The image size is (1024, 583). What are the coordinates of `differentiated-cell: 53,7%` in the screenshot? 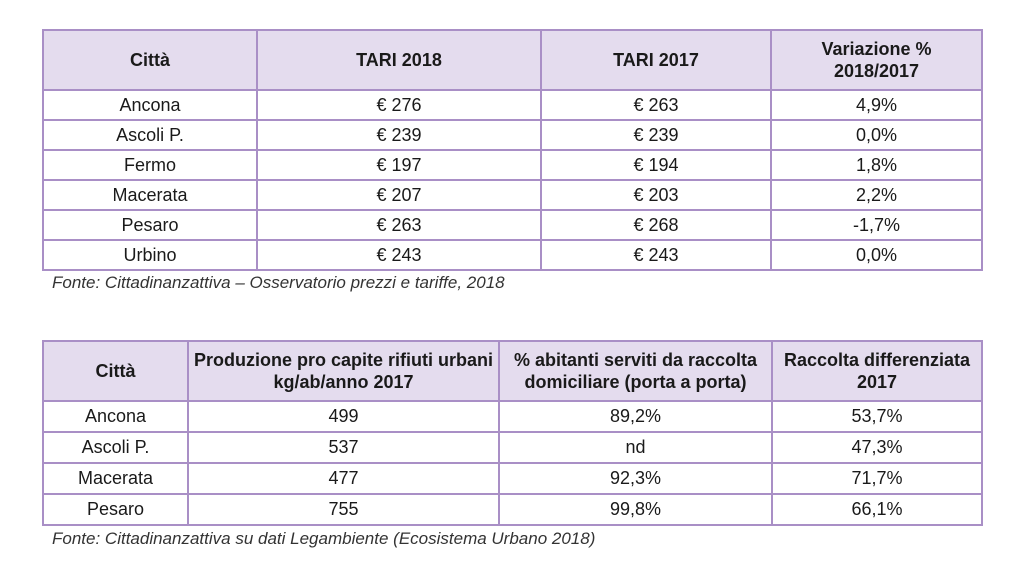 It's located at (877, 416).